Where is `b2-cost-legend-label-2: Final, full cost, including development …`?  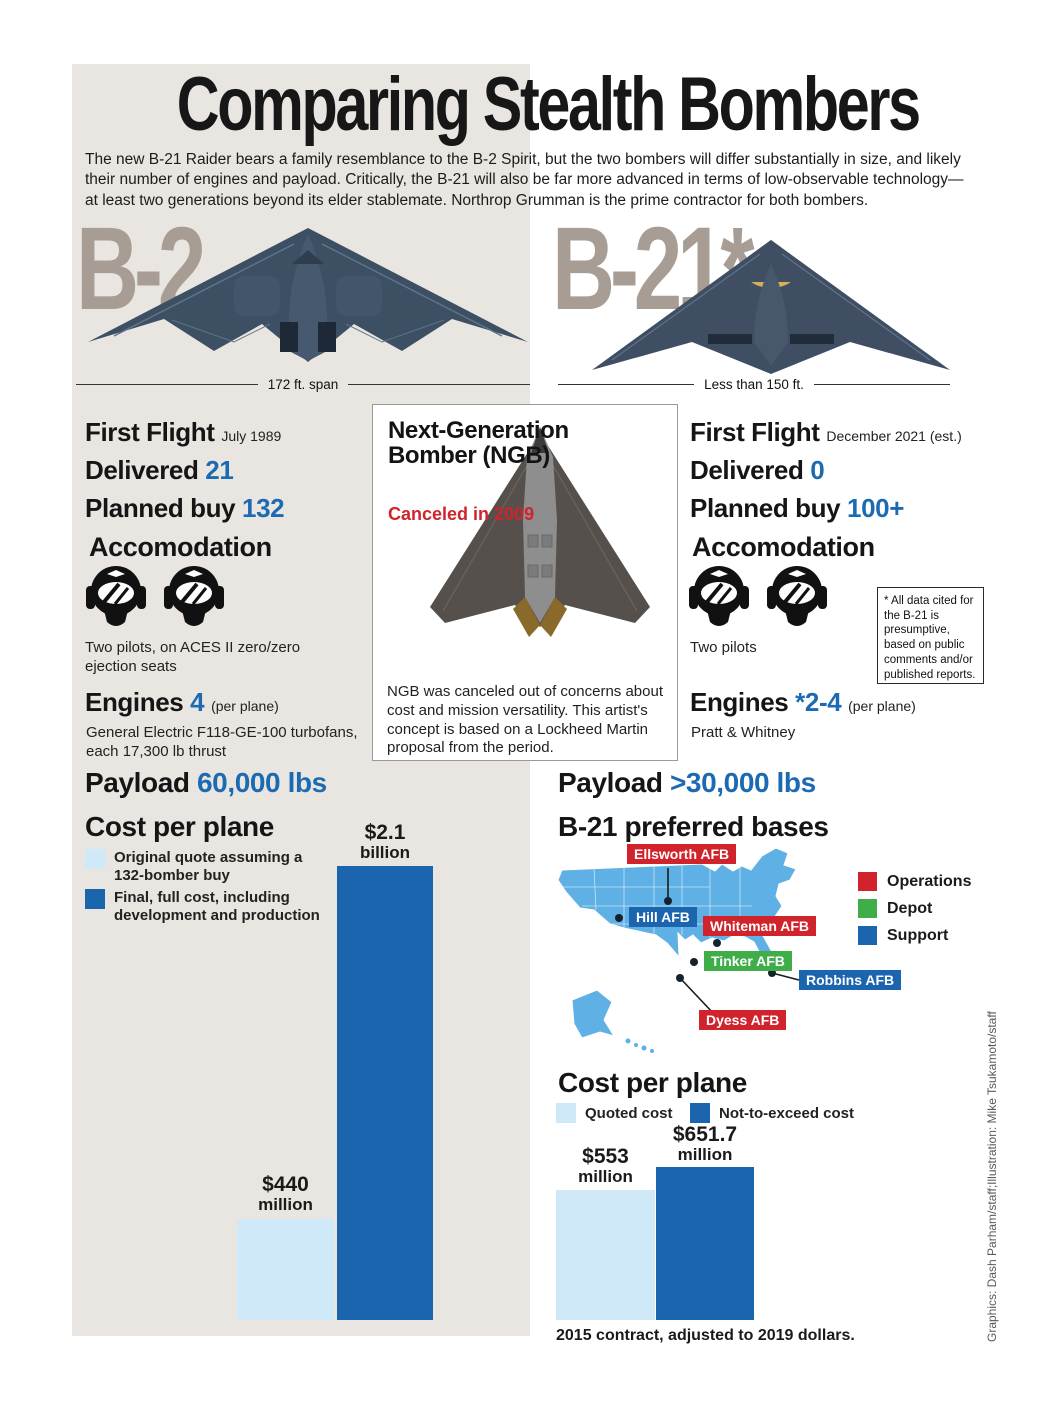
b2-cost-legend-label-2: Final, full cost, including development … is located at coordinates (217, 906).